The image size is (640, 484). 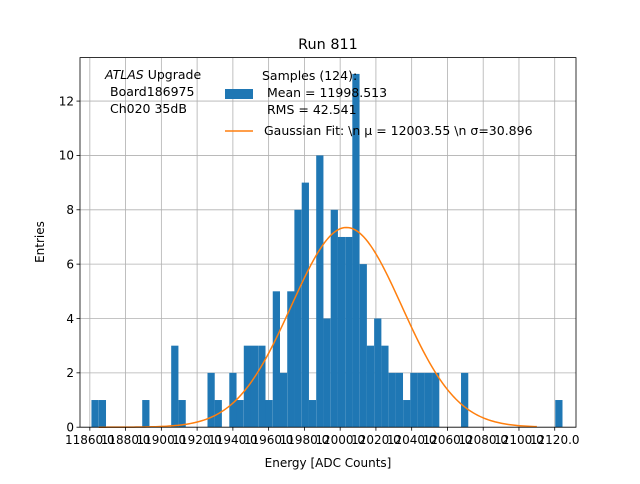 What do you see at coordinates (90, 440) in the screenshot?
I see `x-tick-label: 11860.0` at bounding box center [90, 440].